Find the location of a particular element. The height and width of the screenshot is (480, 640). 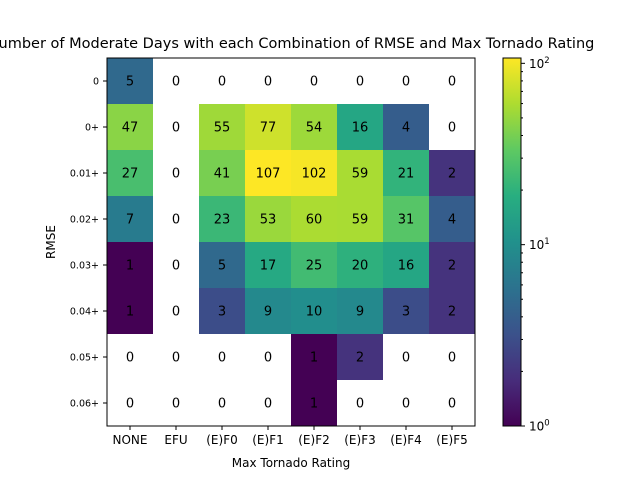

cell-value-label: 4 is located at coordinates (452, 220).